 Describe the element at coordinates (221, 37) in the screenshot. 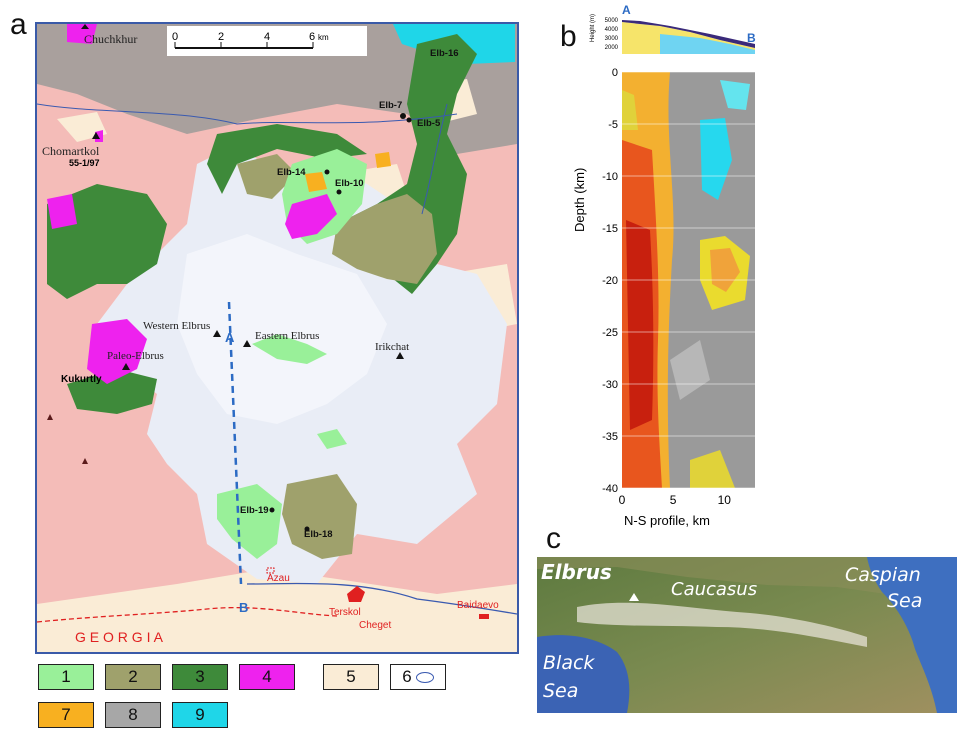

I see `scale-tick-2: 2` at that location.